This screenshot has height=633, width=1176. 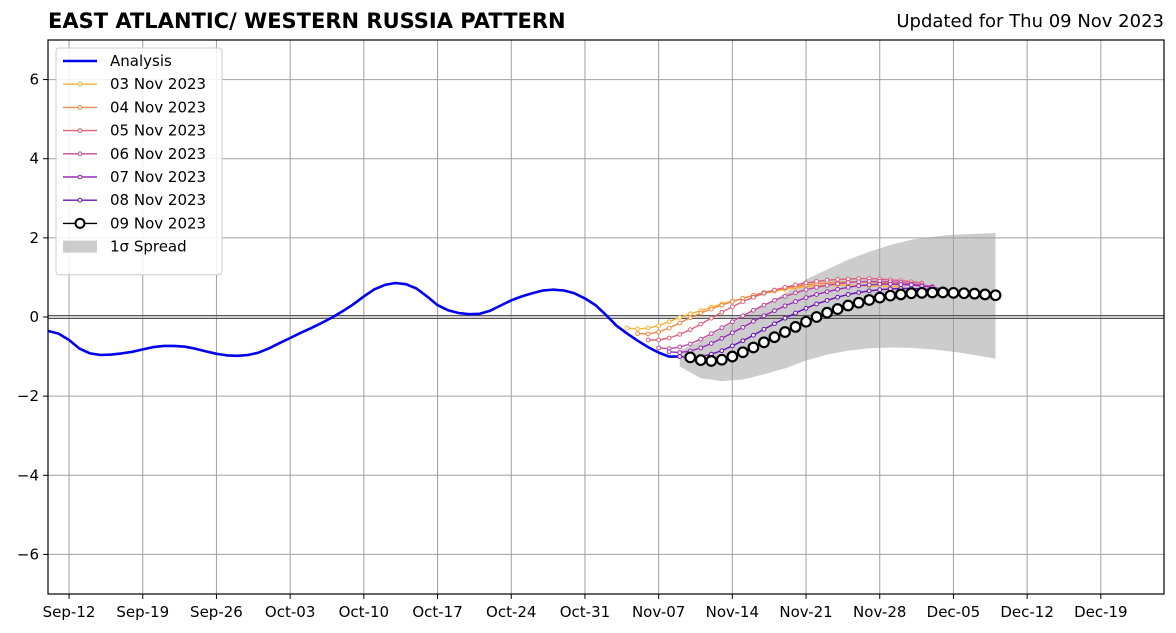 I want to click on legend-label: 05 Nov 2023, so click(x=158, y=131).